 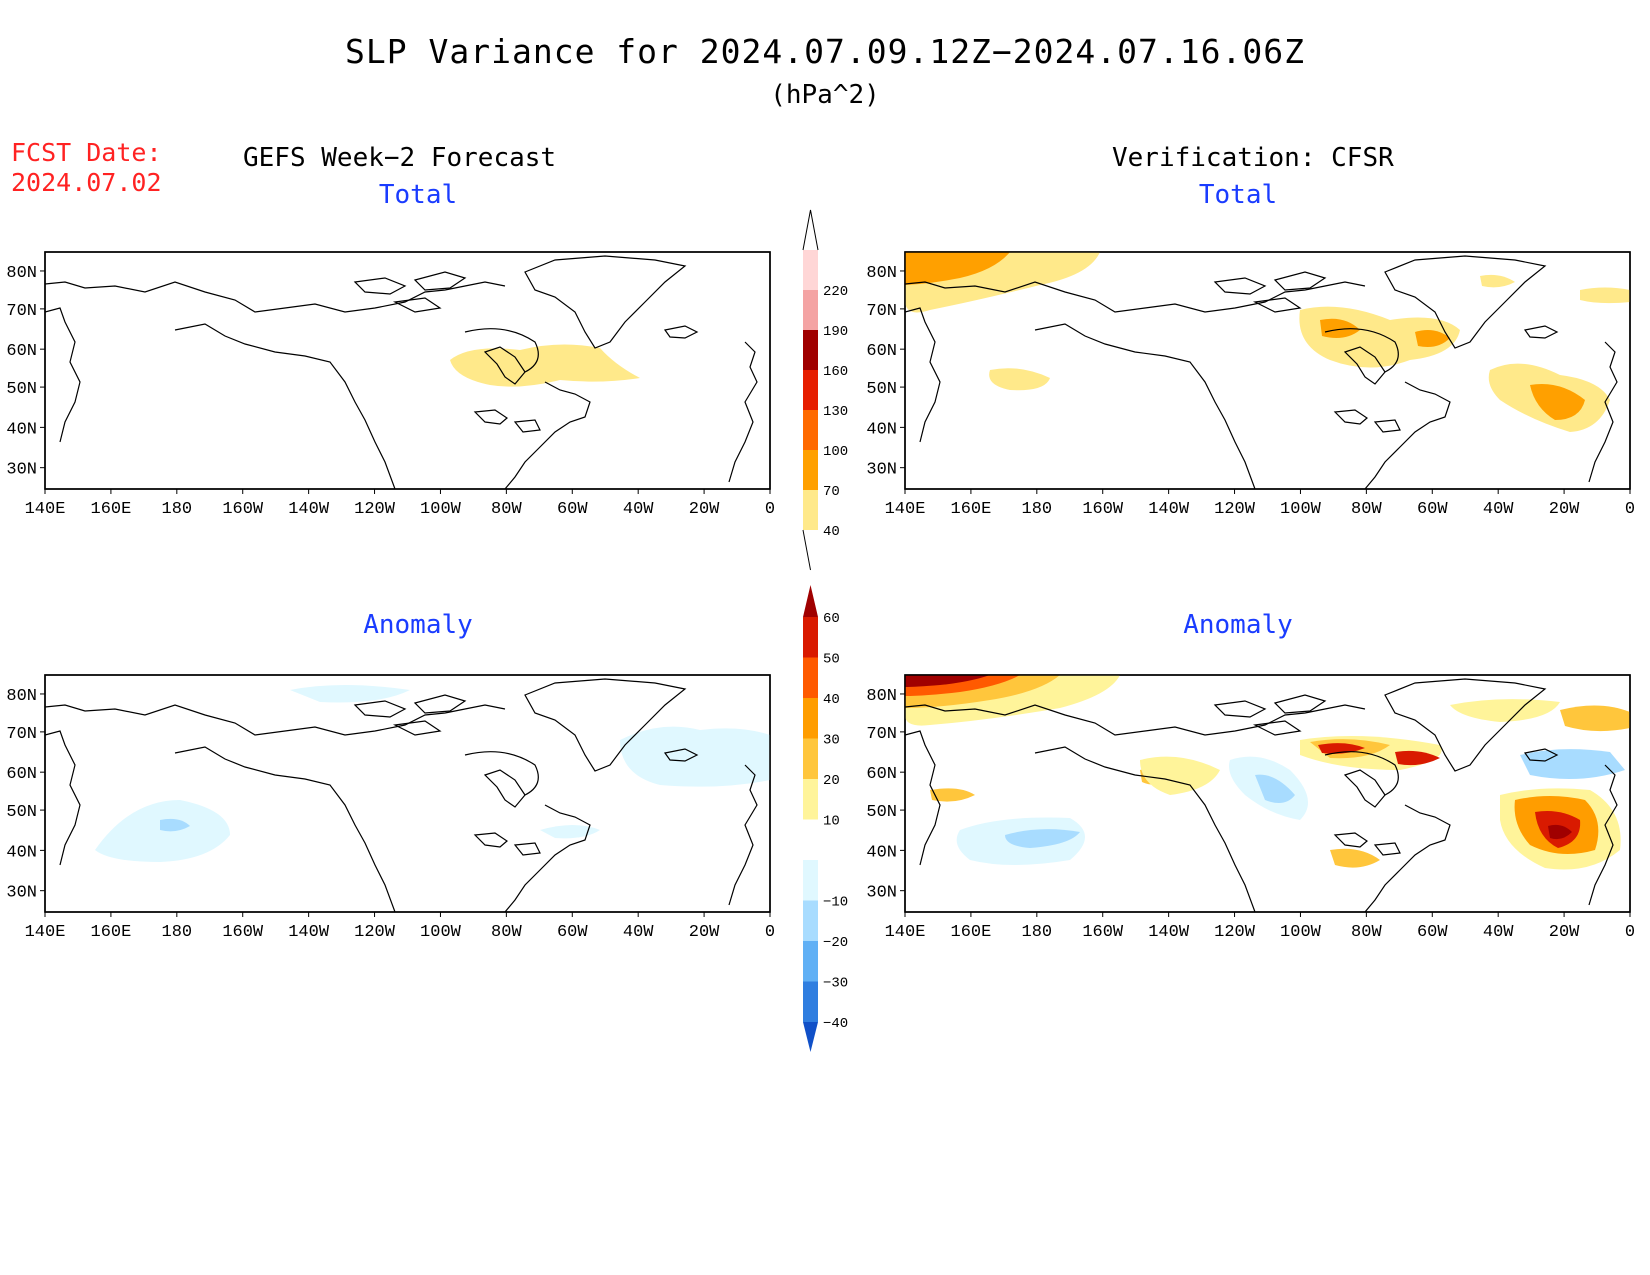 I want to click on colorbar-anomaly: 60 50 40 30 20 10 −10 −20 −30 −40, so click(x=825, y=818).